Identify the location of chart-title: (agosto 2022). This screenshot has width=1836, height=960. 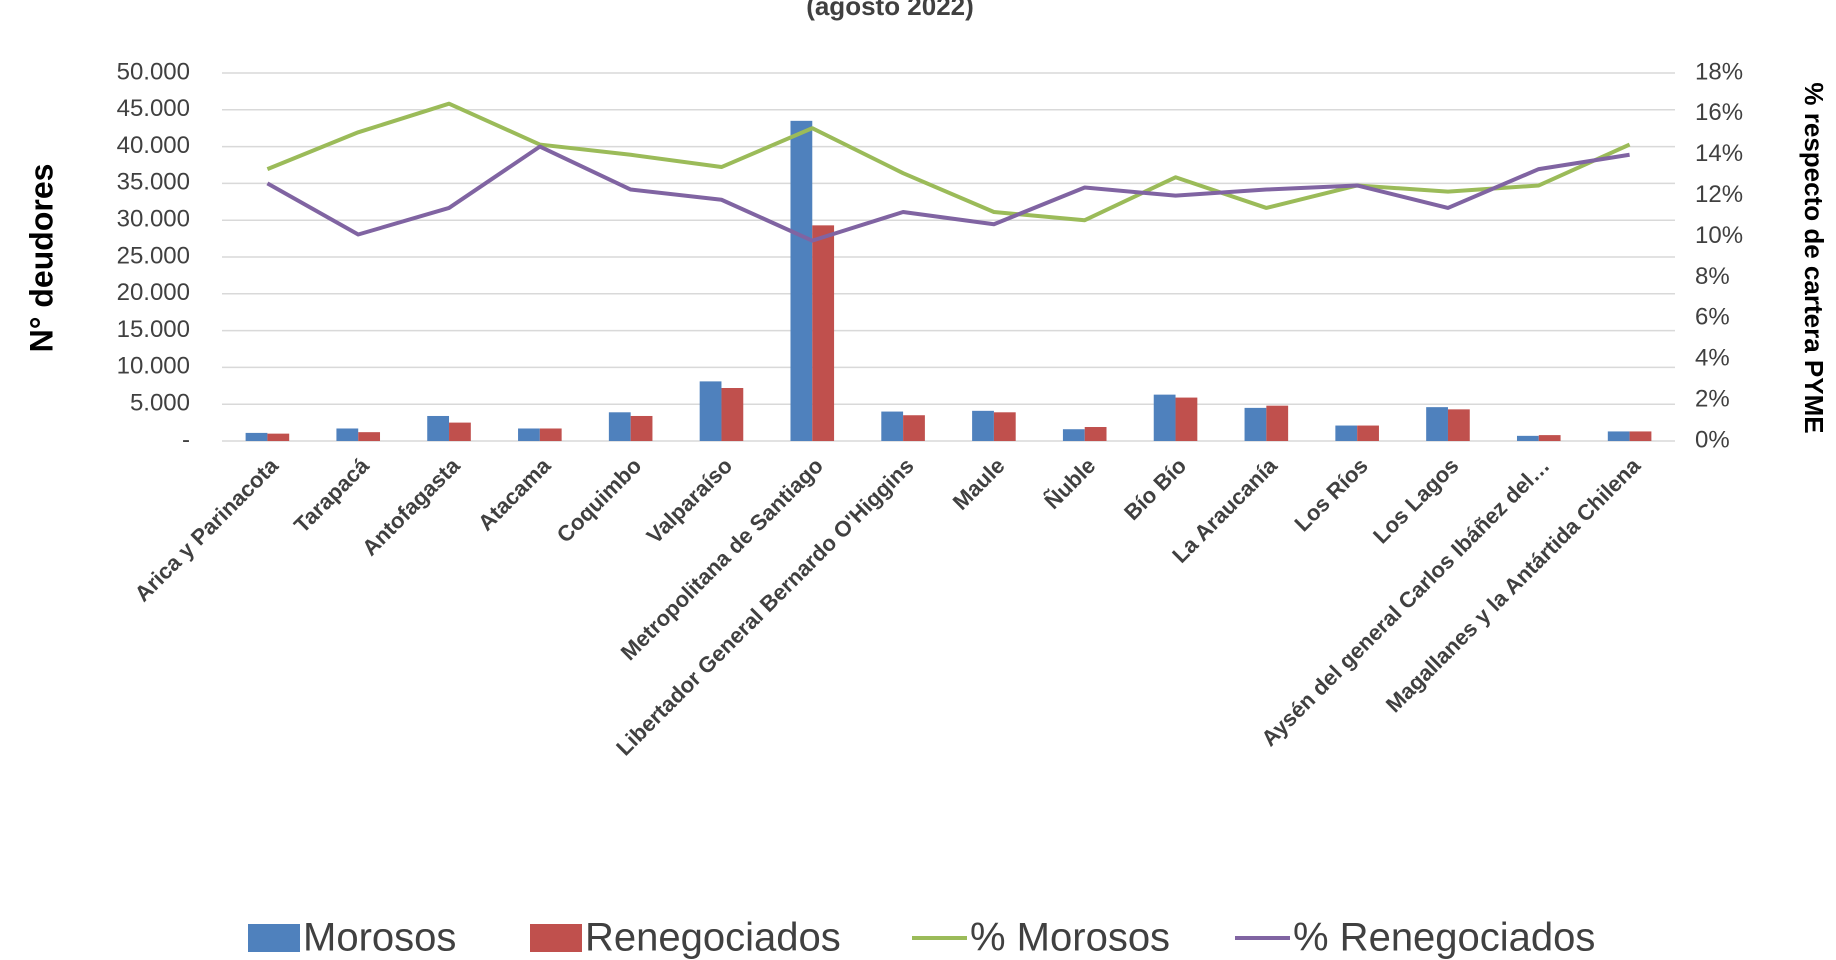
(890, 10).